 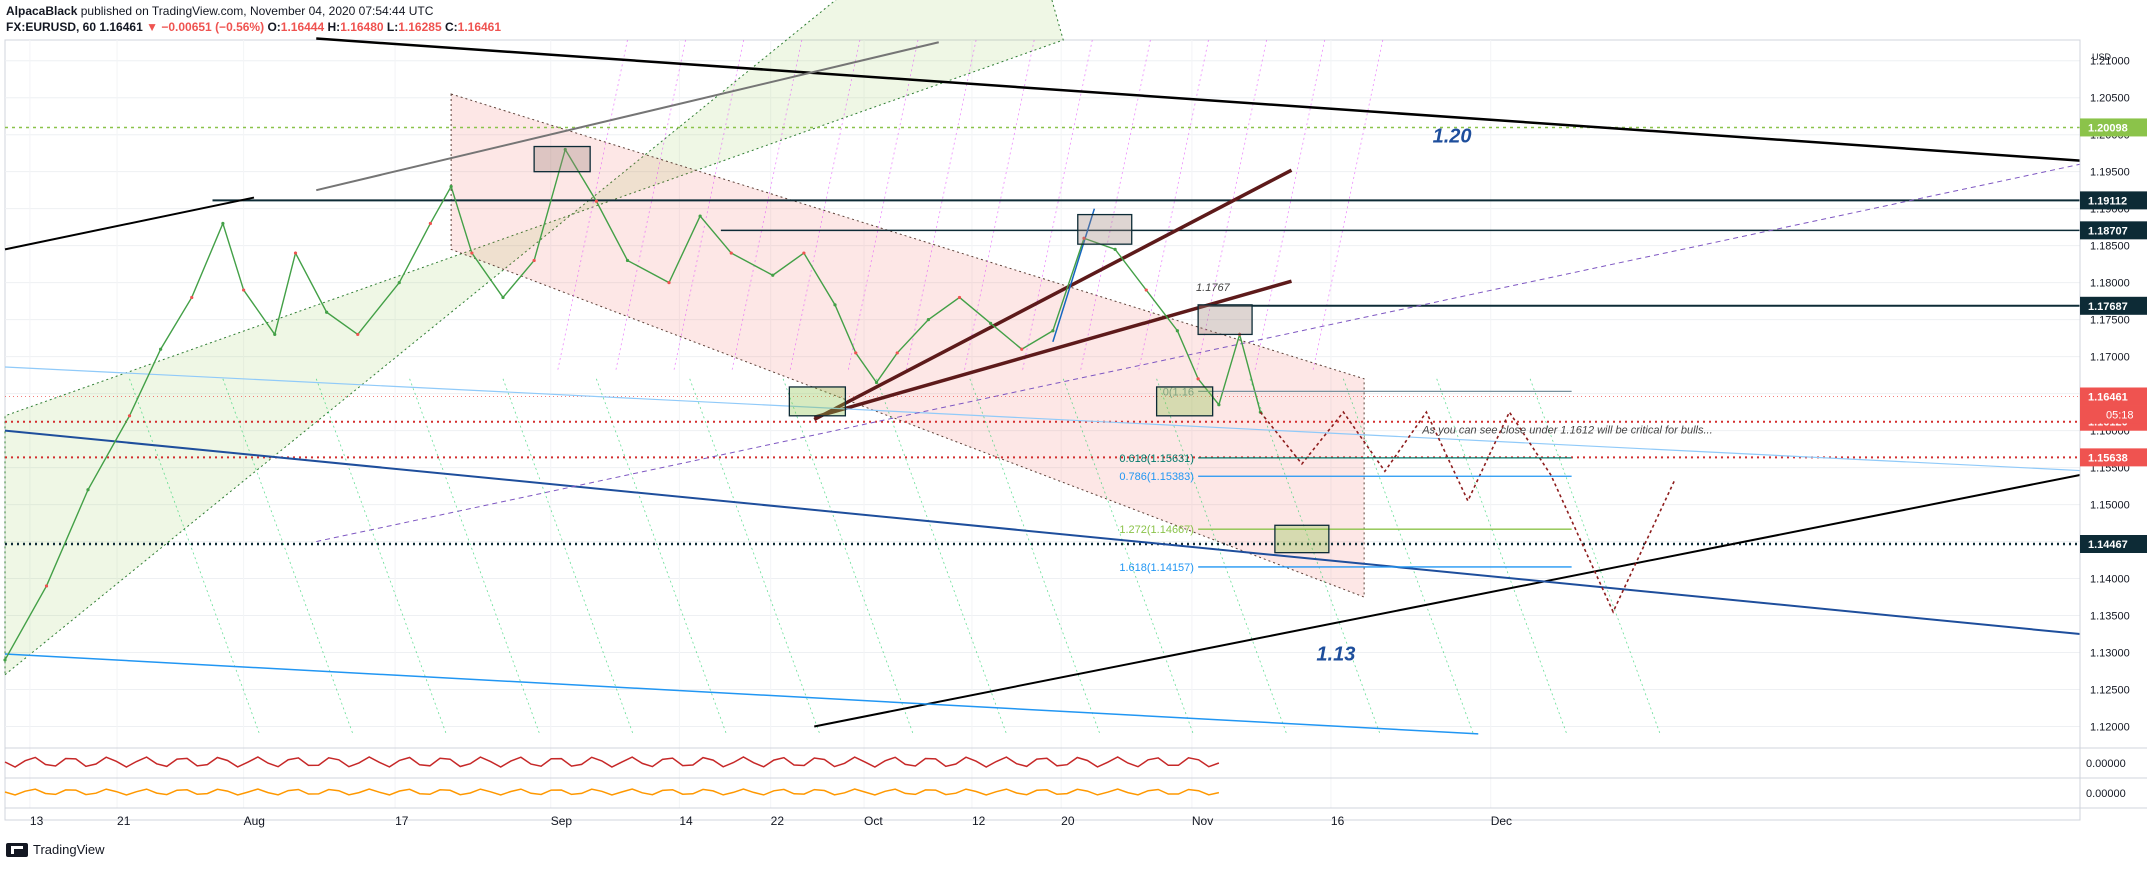 What do you see at coordinates (1213, 288) in the screenshot?
I see `annotation-11767: 1.1767` at bounding box center [1213, 288].